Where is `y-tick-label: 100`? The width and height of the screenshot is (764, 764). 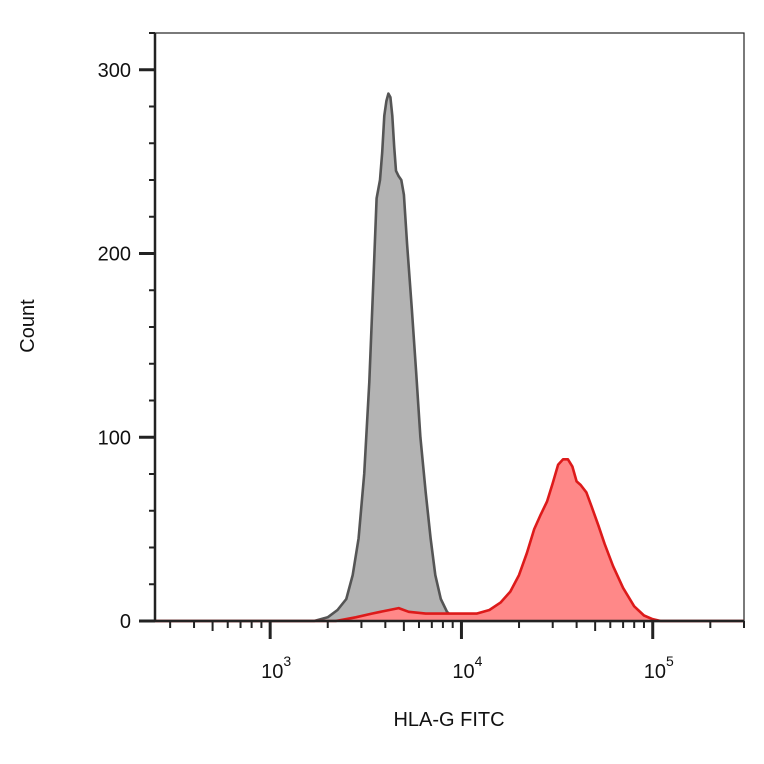 y-tick-label: 100 is located at coordinates (114, 438).